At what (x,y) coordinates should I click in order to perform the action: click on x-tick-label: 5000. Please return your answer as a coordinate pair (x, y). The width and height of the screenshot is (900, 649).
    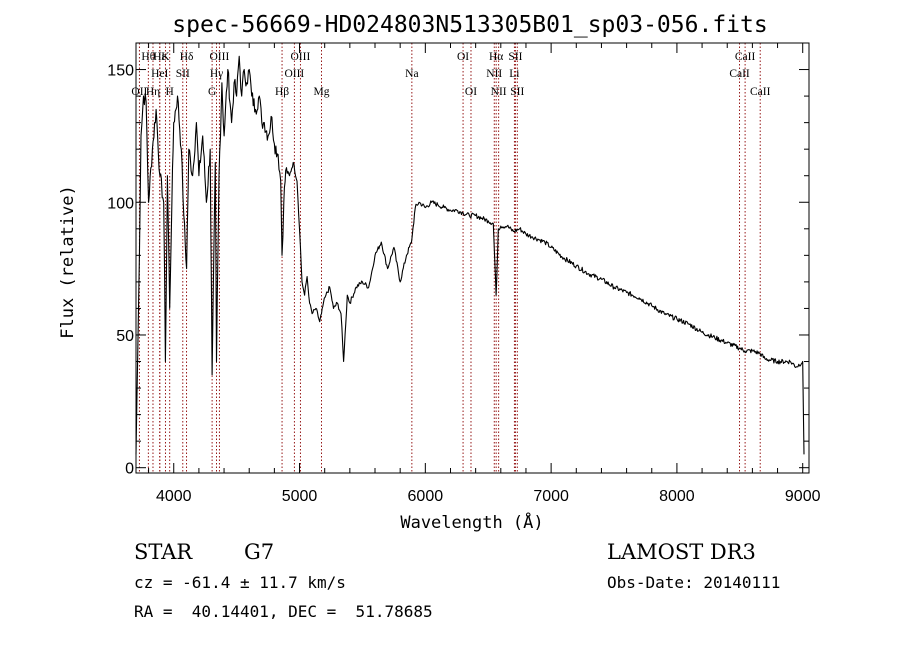
    Looking at the image, I should click on (300, 496).